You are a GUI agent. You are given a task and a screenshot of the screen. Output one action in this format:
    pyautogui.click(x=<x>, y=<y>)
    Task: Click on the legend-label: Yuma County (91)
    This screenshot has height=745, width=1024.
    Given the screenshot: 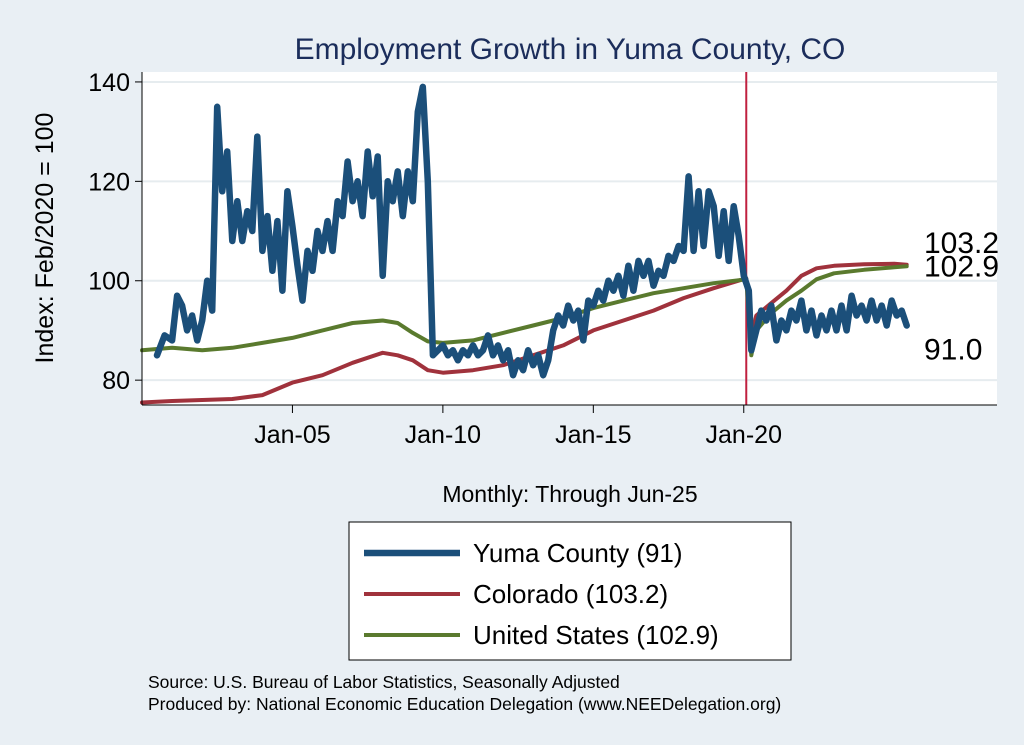 What is the action you would take?
    pyautogui.click(x=578, y=553)
    